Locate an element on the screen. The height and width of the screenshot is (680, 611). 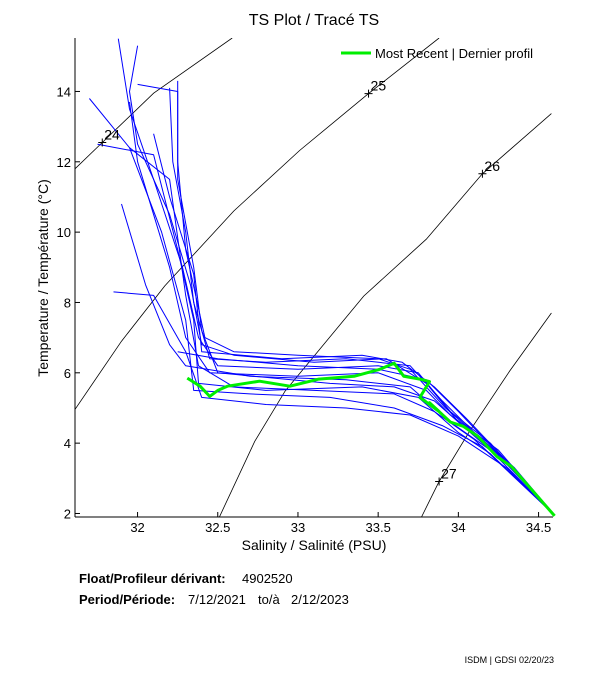
contour-label-24: 24 is located at coordinates (112, 134).